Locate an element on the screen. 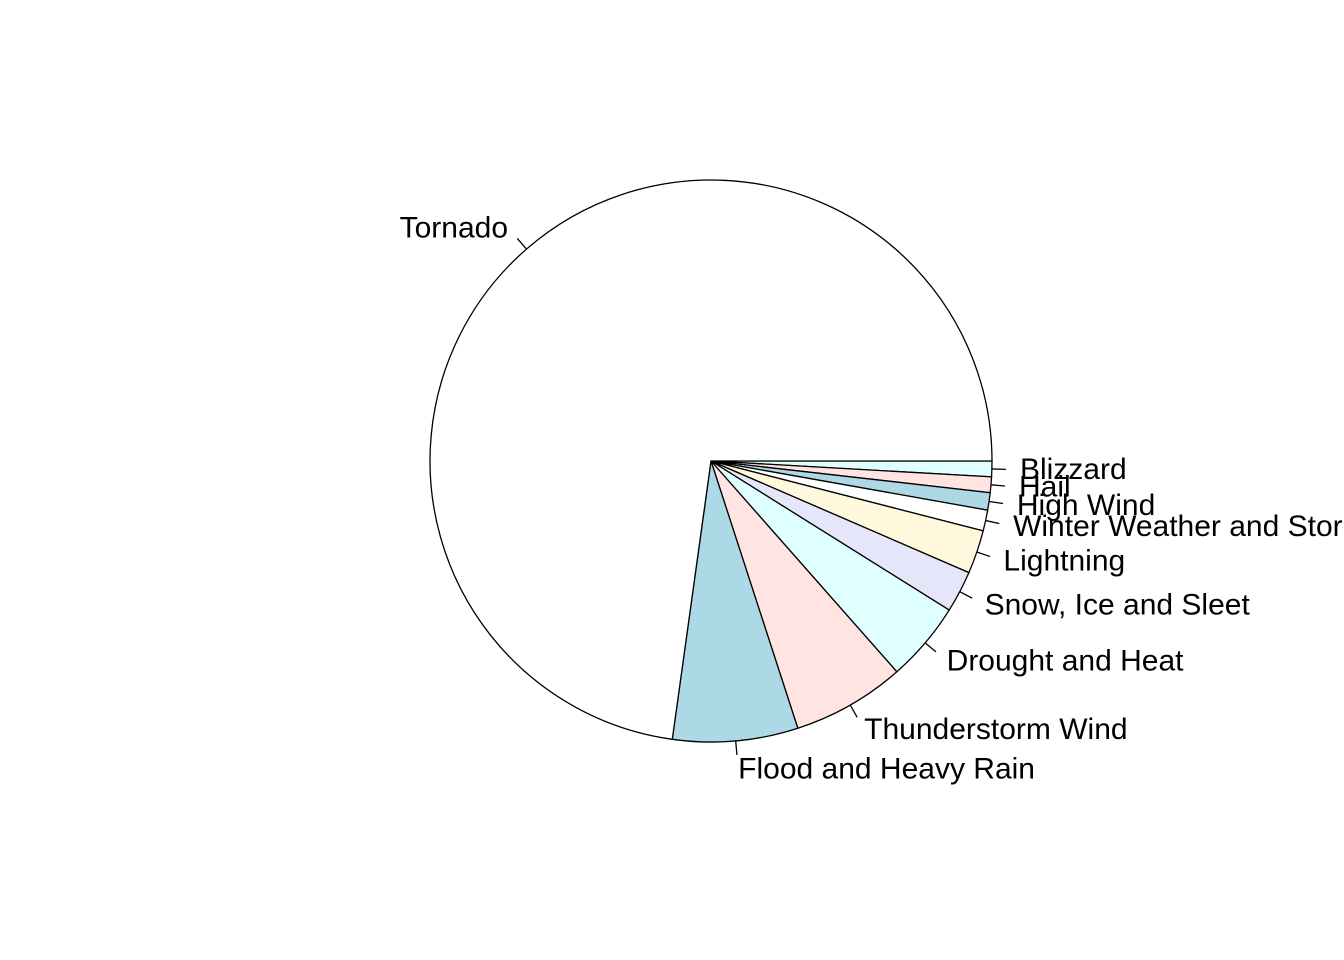  leader-line-high-wind is located at coordinates (996, 502).